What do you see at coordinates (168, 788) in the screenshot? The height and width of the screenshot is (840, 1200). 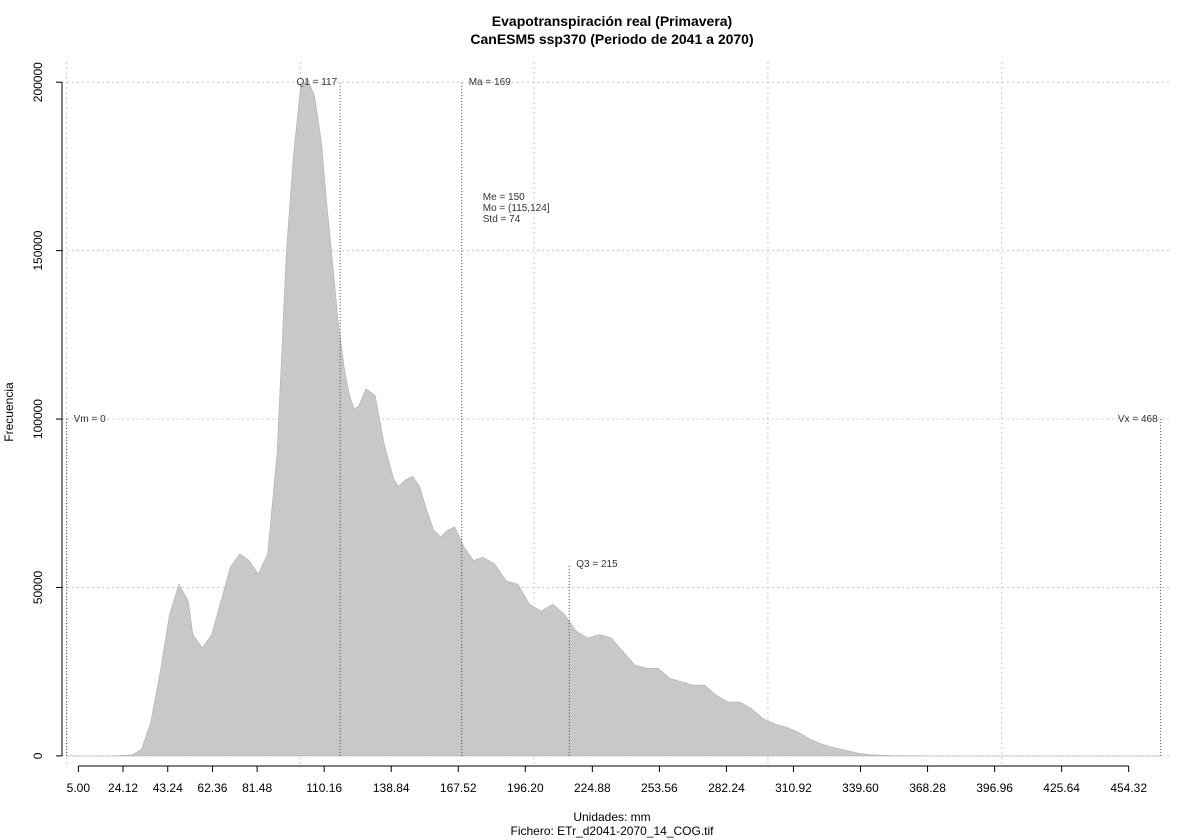 I see `x-tick-label: 43.24` at bounding box center [168, 788].